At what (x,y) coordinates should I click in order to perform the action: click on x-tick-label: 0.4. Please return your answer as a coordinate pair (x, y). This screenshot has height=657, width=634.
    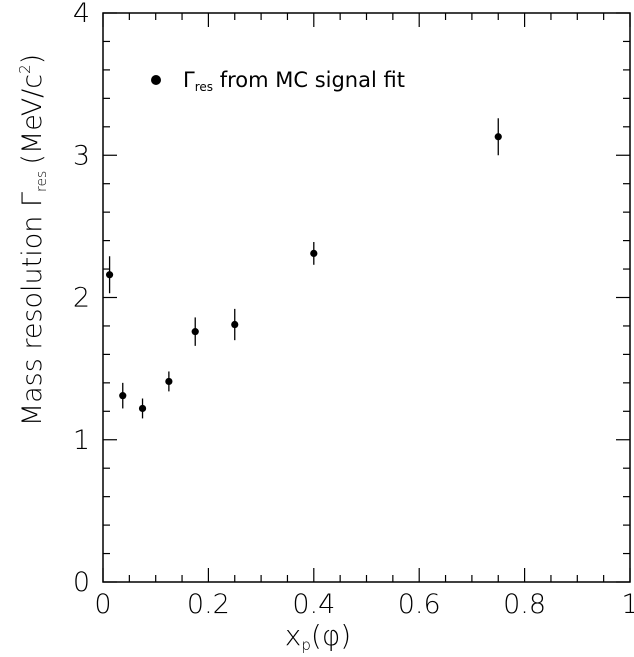
    Looking at the image, I should click on (313, 604).